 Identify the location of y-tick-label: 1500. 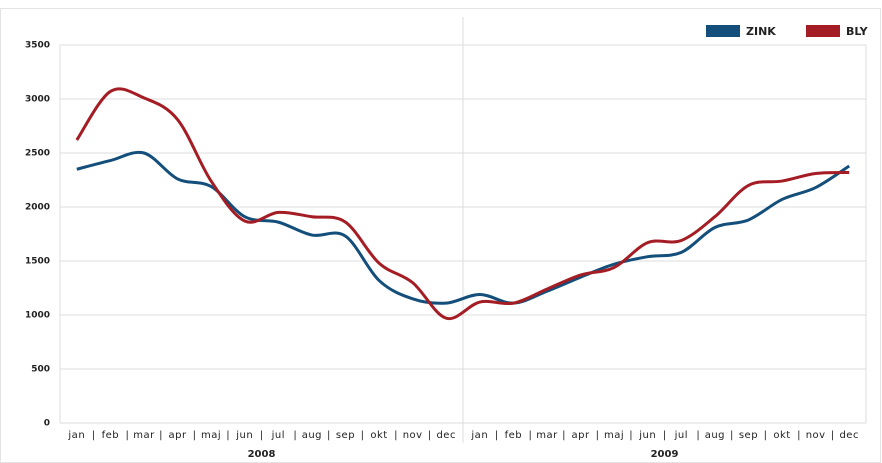
(37, 262).